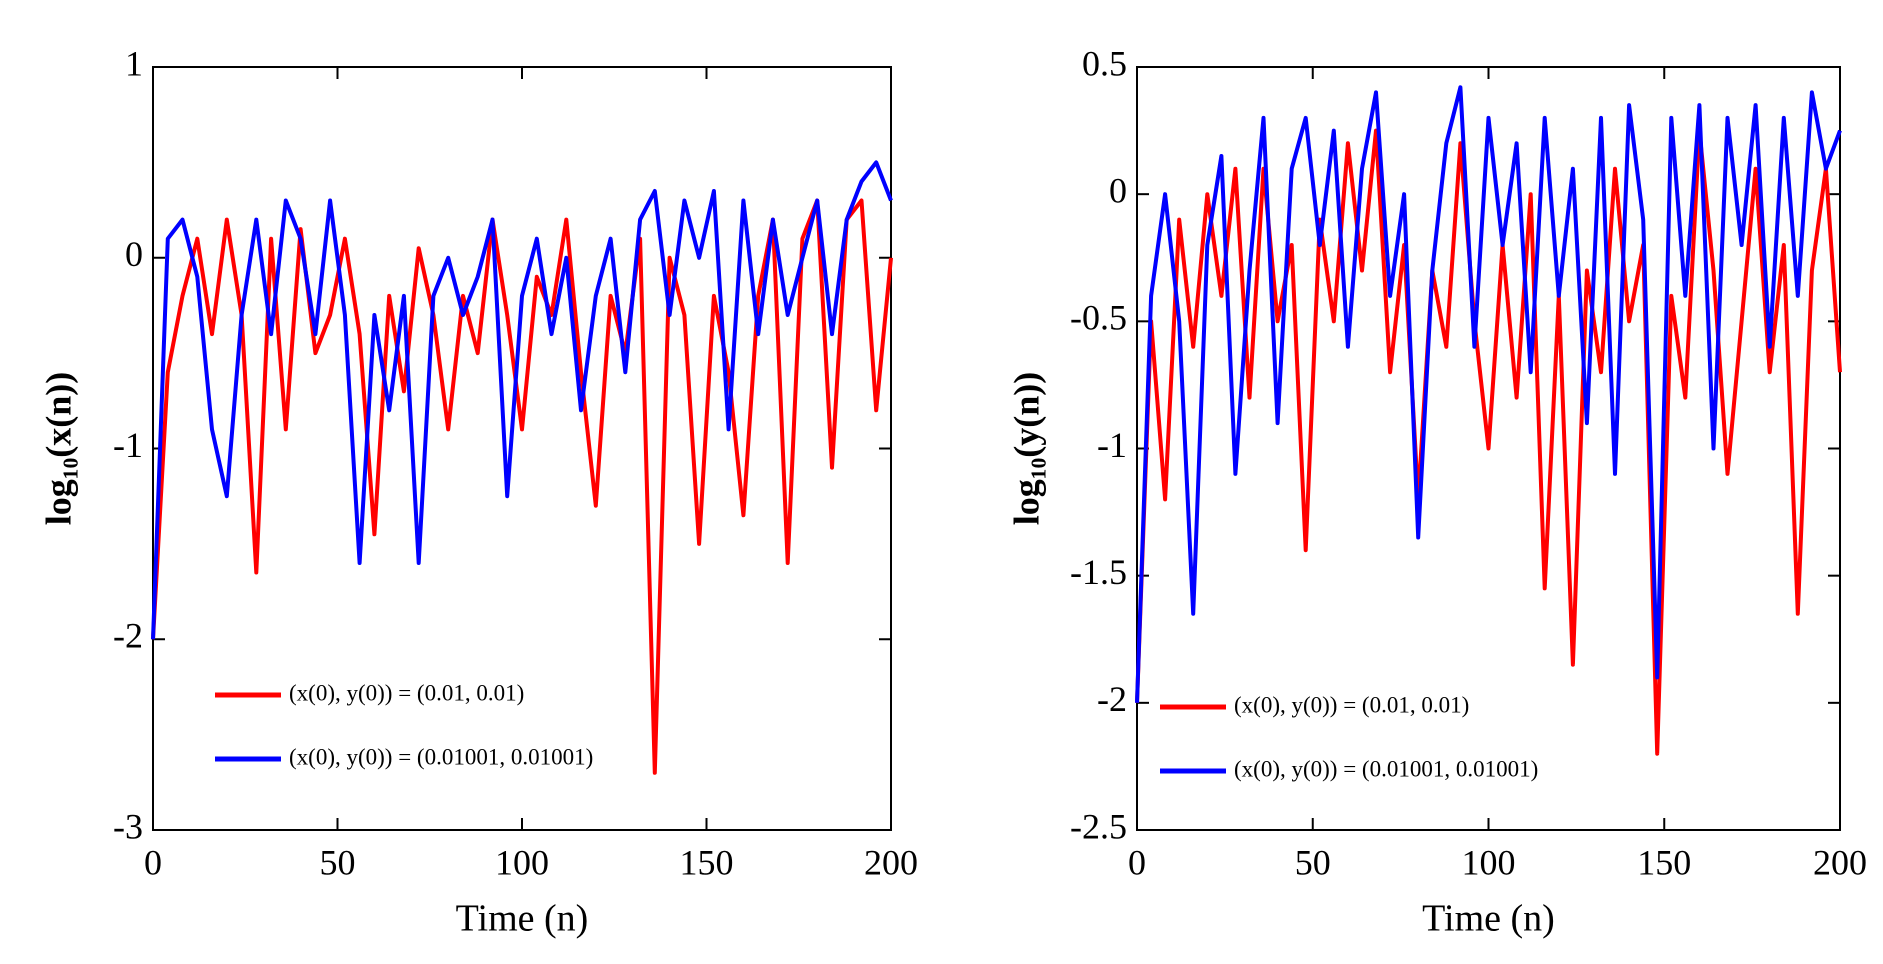  What do you see at coordinates (1098, 572) in the screenshot?
I see `y-tick-label: -1.5` at bounding box center [1098, 572].